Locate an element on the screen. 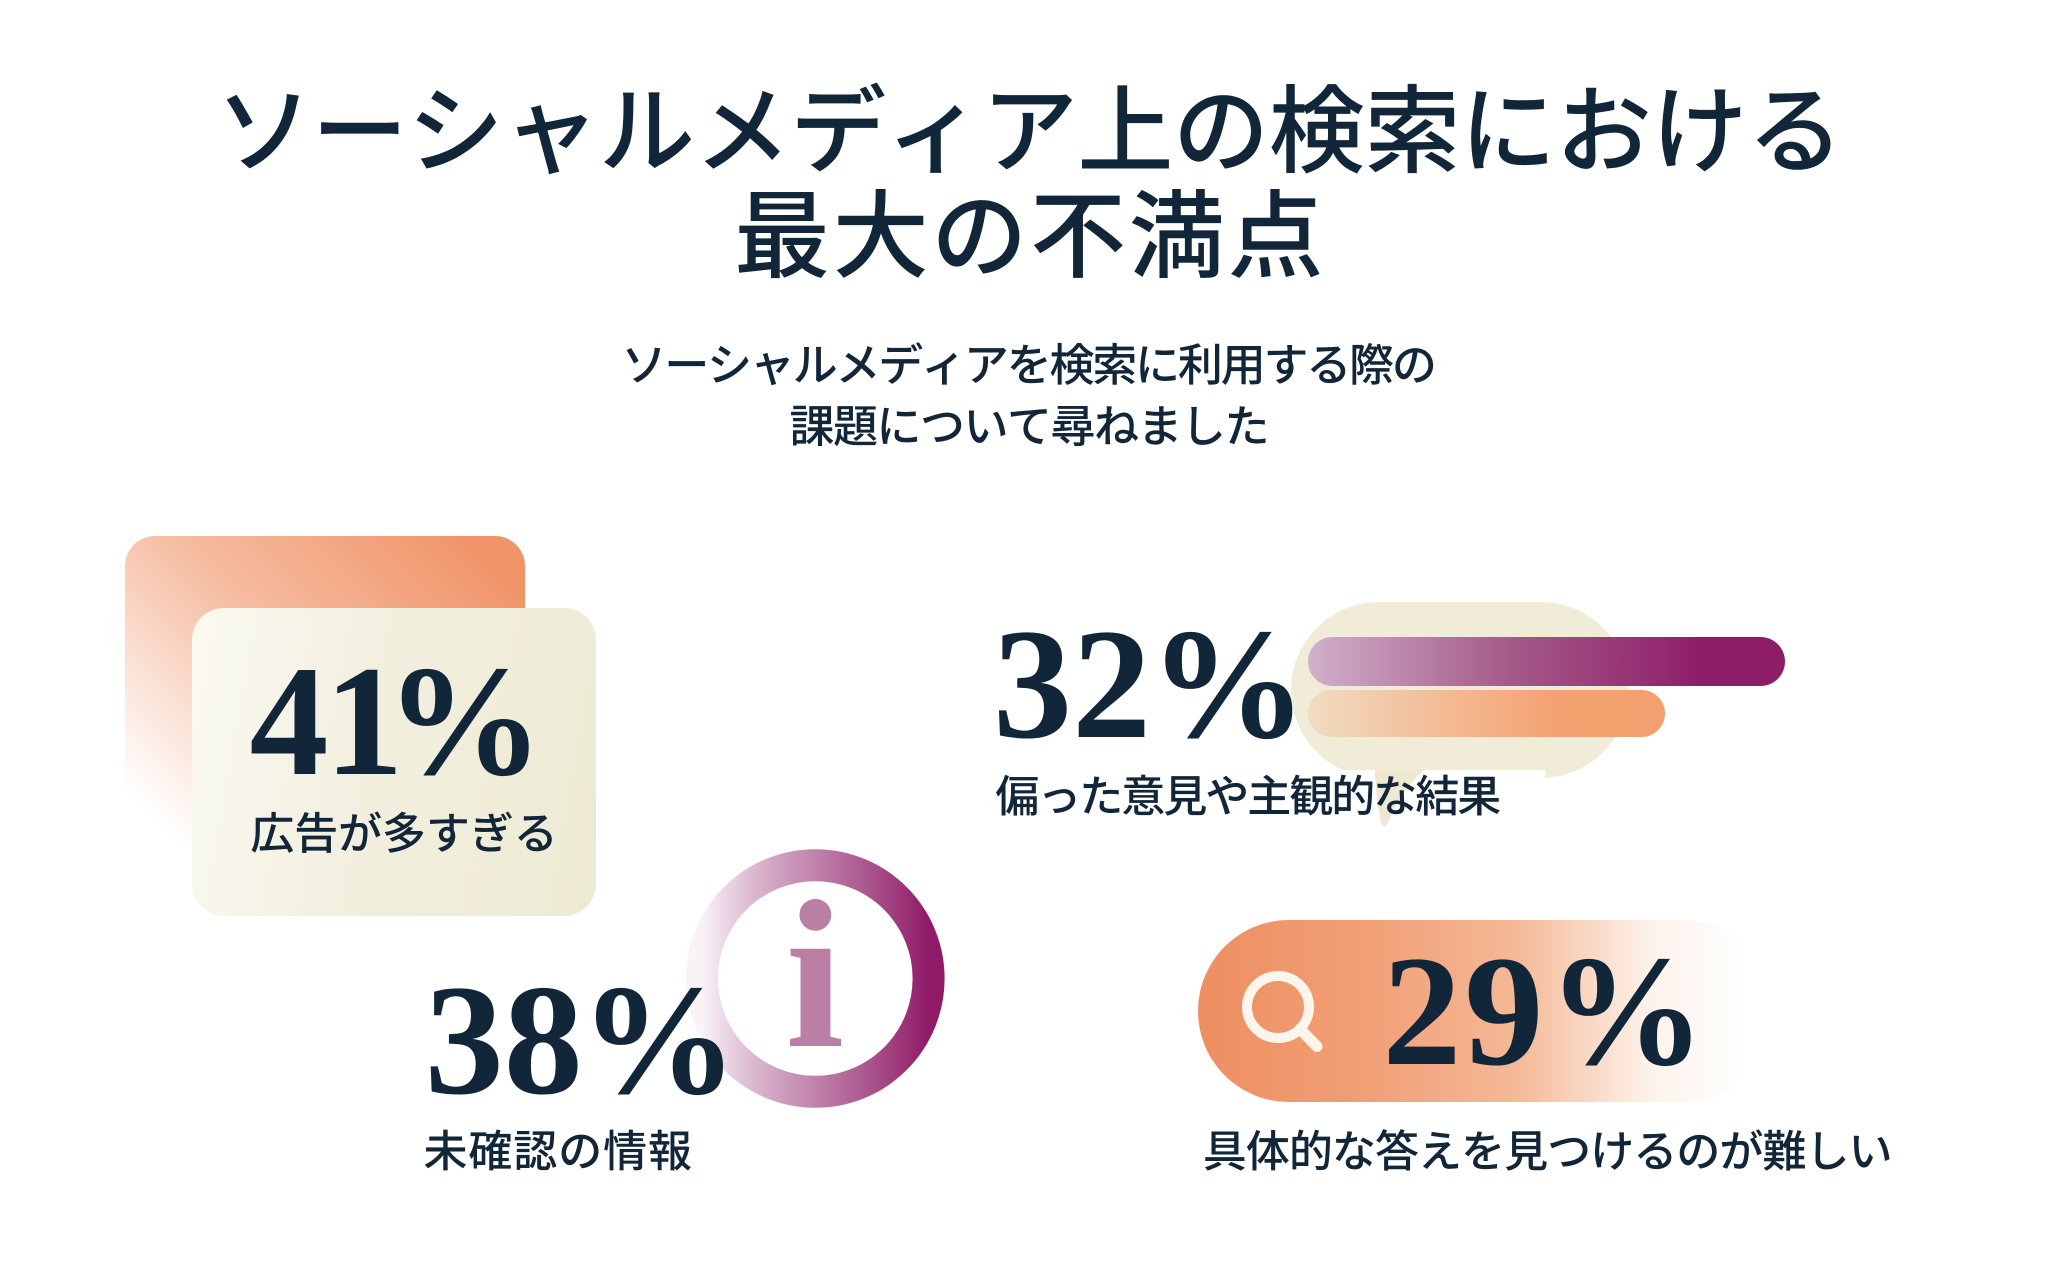 The width and height of the screenshot is (2048, 1283). svg-text: 29% is located at coordinates (1543, 1011).